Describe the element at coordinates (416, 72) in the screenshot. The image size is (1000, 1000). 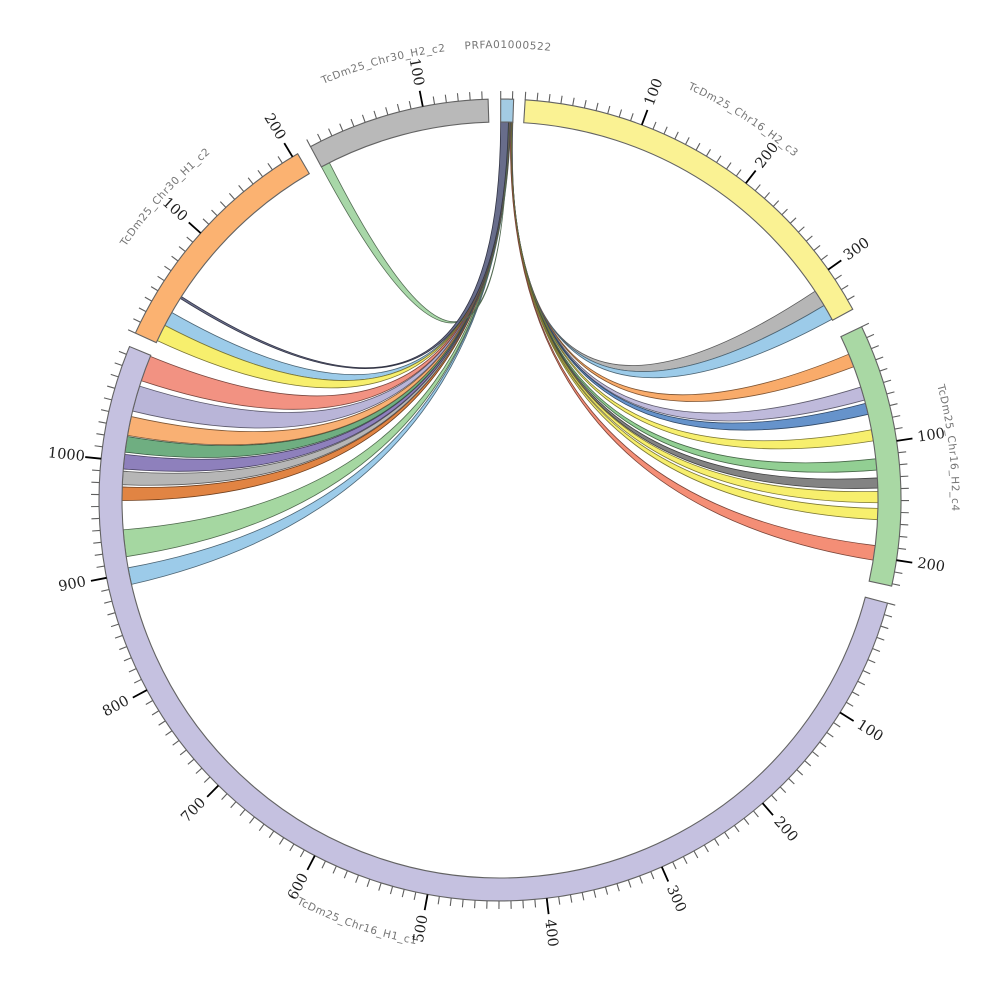
I see `tick-label-gr2-100: 100` at that location.